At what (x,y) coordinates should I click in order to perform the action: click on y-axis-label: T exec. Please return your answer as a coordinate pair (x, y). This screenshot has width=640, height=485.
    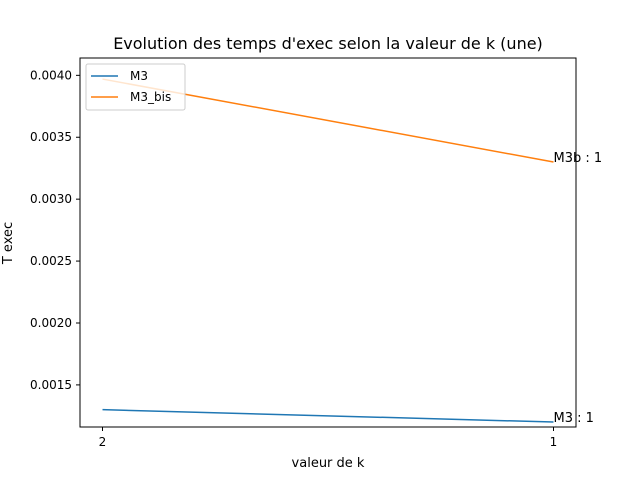
    Looking at the image, I should click on (8, 243).